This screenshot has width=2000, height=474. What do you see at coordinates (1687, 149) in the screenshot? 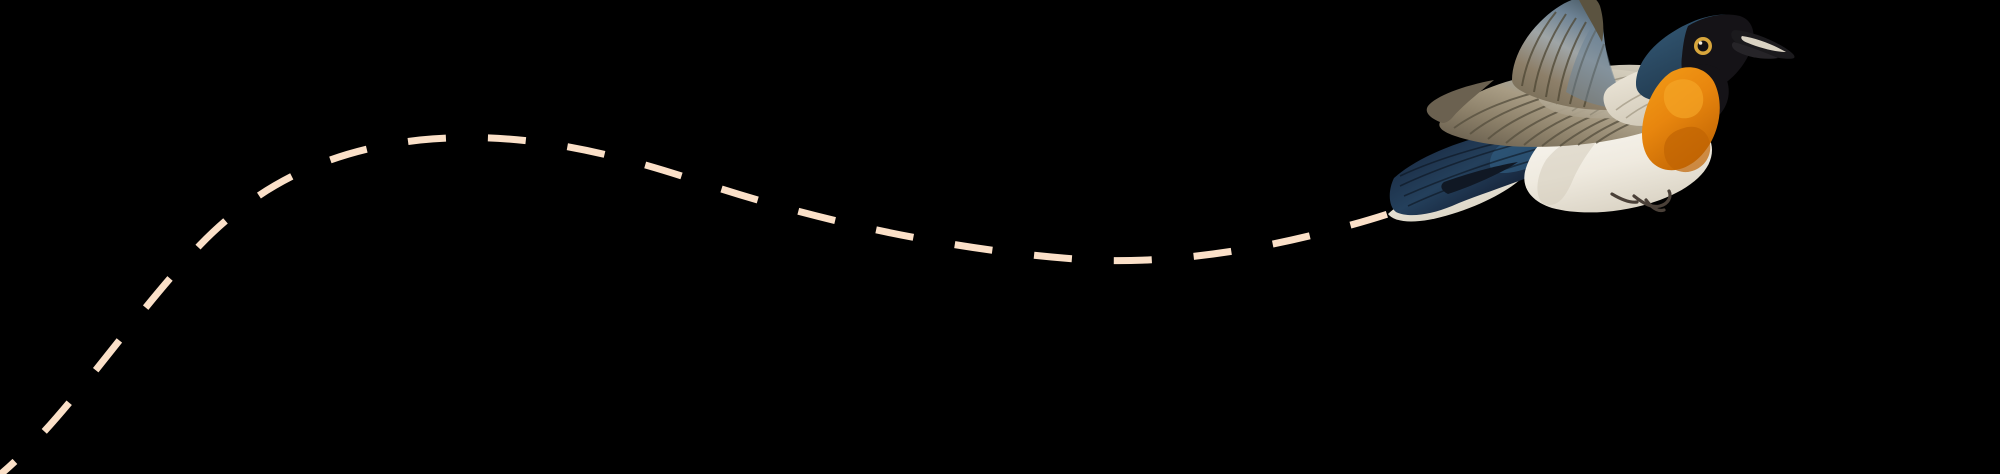
I see `throat-orange-deep-shadow` at bounding box center [1687, 149].